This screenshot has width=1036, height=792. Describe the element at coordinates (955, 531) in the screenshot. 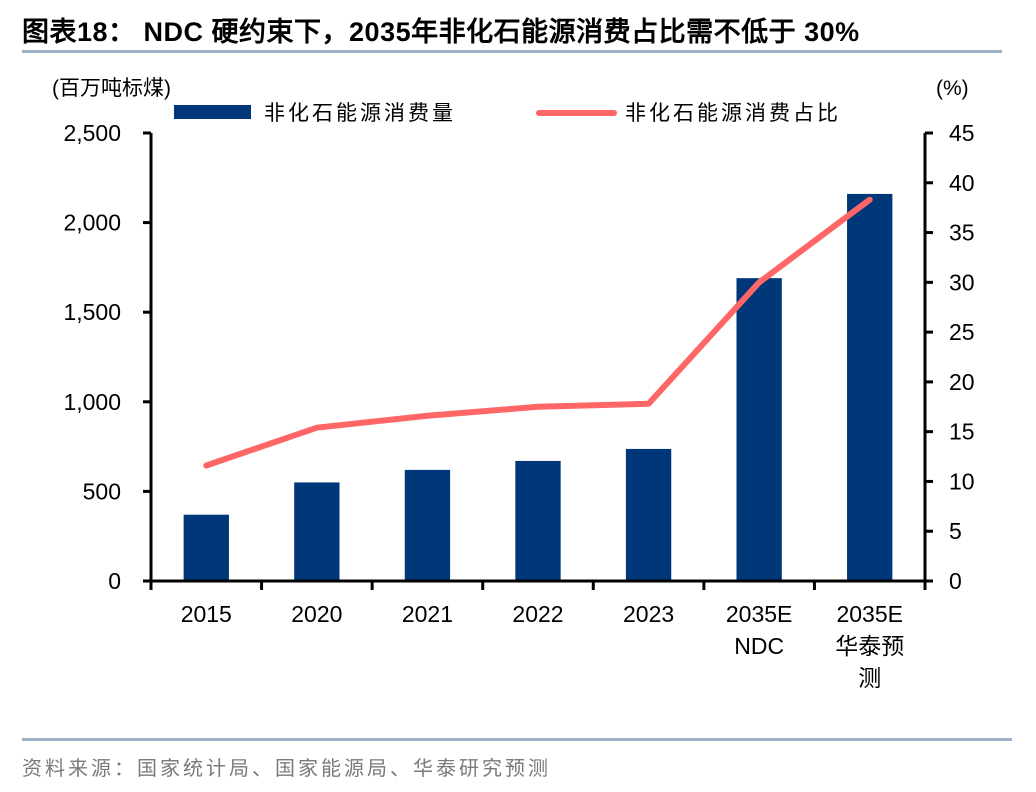

I see `right-axis-tick-label: 5` at that location.